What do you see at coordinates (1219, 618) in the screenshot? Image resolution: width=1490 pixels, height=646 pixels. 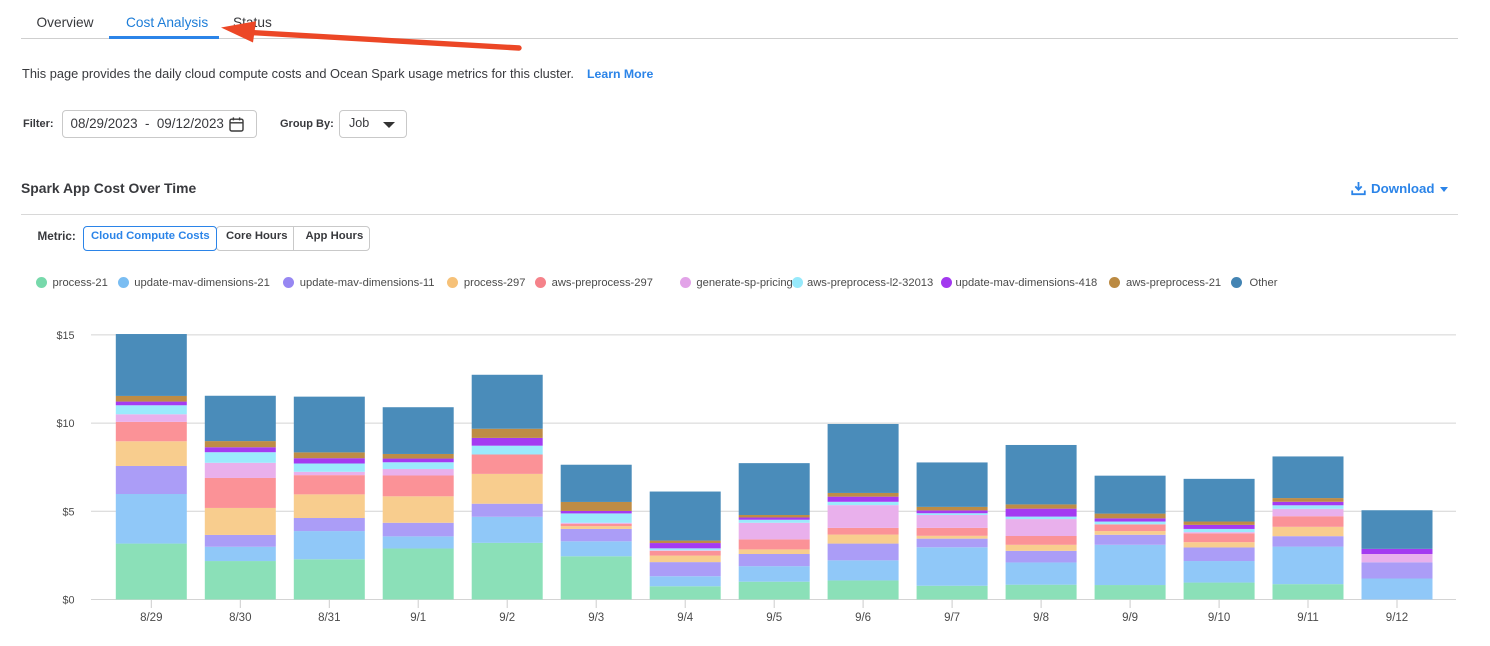 I see `svg-text: 9/10` at bounding box center [1219, 618].